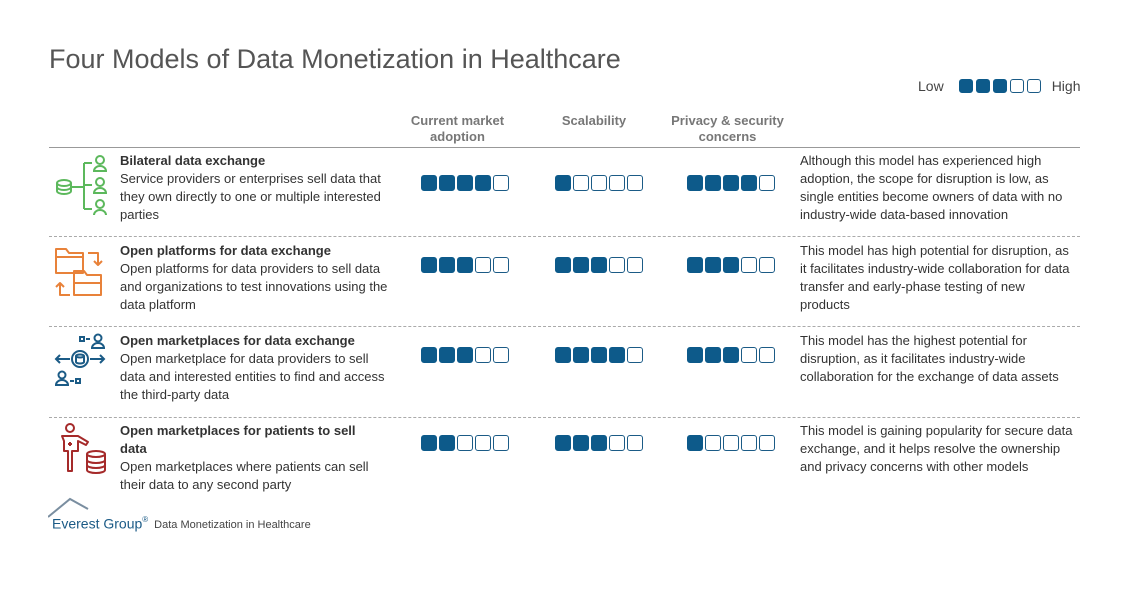  What do you see at coordinates (457, 128) in the screenshot?
I see `column-header-adoption: Current market adoption` at bounding box center [457, 128].